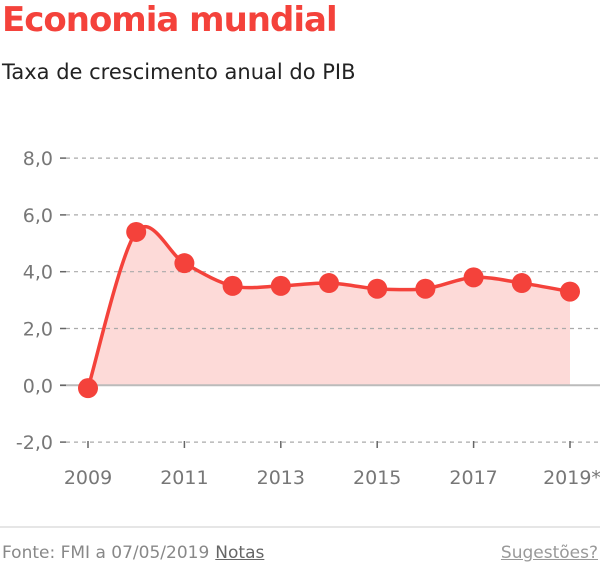 Image resolution: width=600 pixels, height=576 pixels. Describe the element at coordinates (281, 478) in the screenshot. I see `x-tick-label: 2013` at that location.